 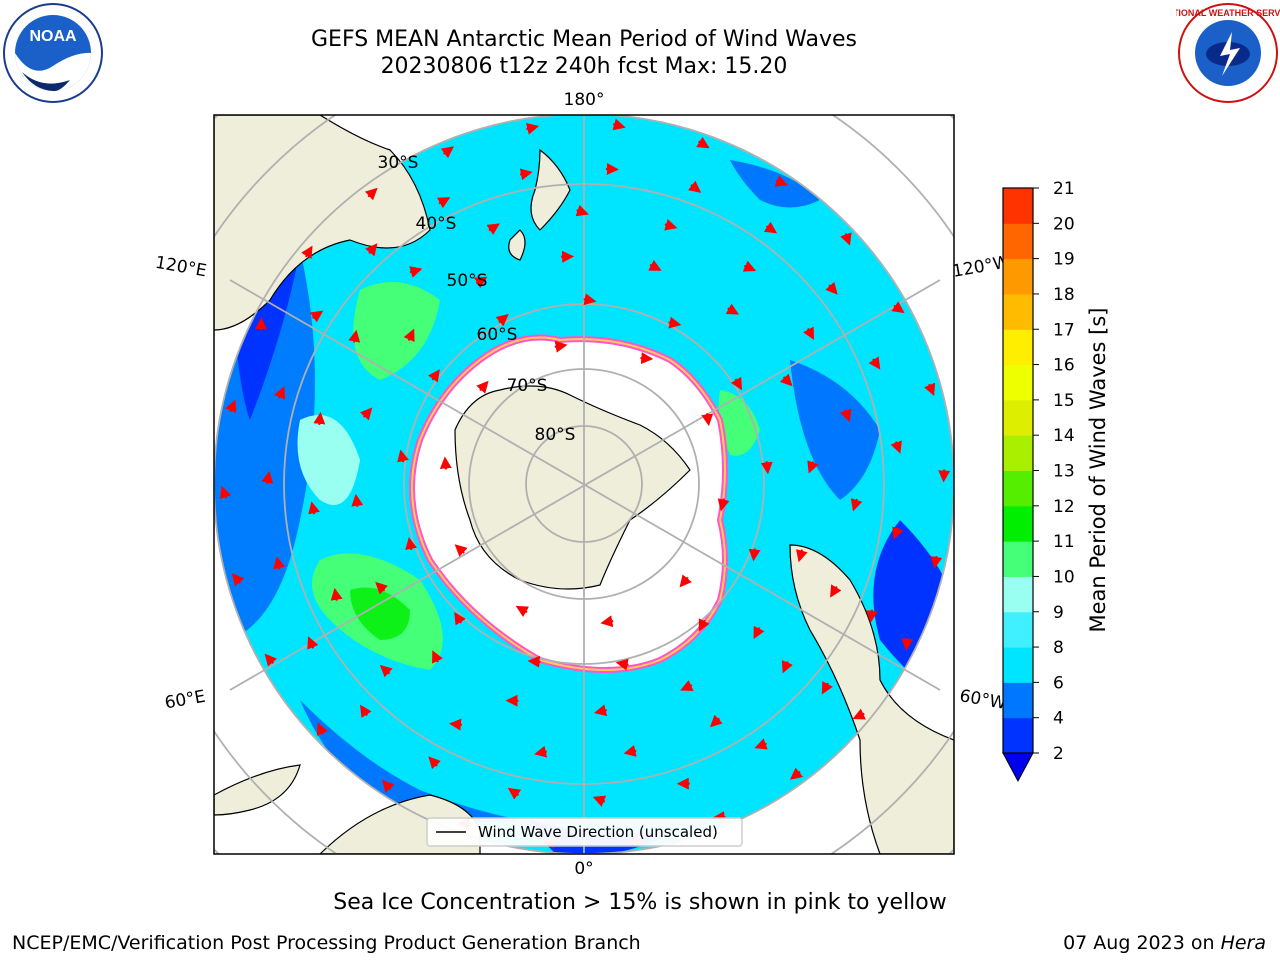 I want to click on lon-label-180: 180°, so click(x=584, y=100).